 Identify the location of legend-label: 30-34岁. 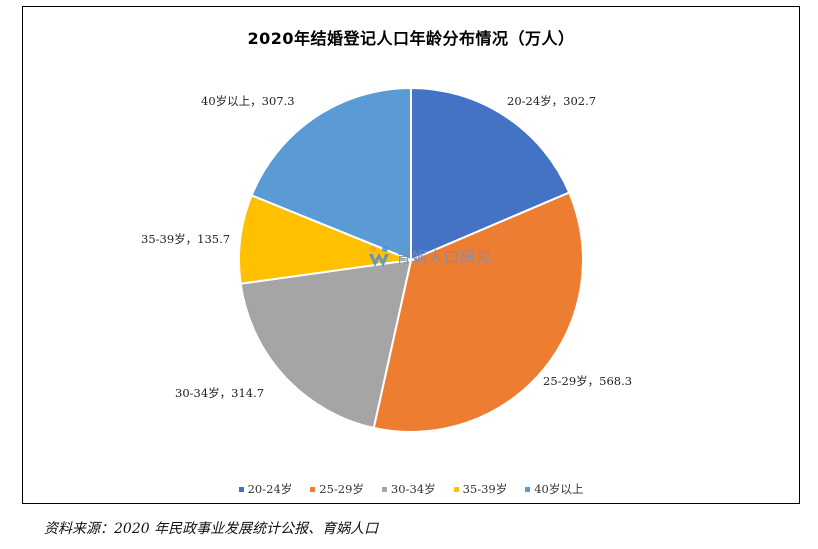
(413, 489).